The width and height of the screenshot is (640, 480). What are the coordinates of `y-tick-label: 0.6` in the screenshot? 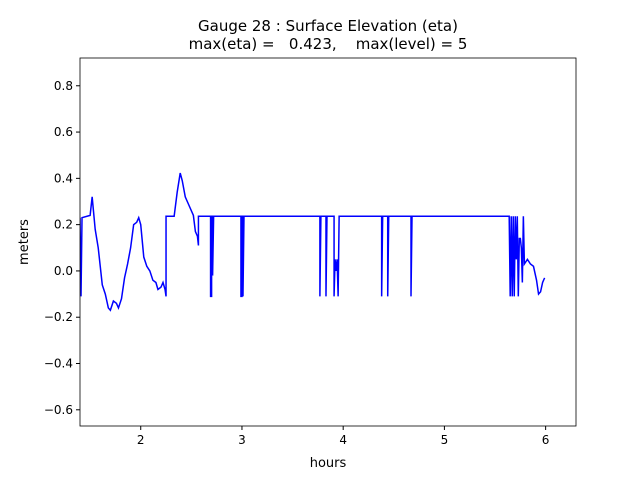 It's located at (63, 132).